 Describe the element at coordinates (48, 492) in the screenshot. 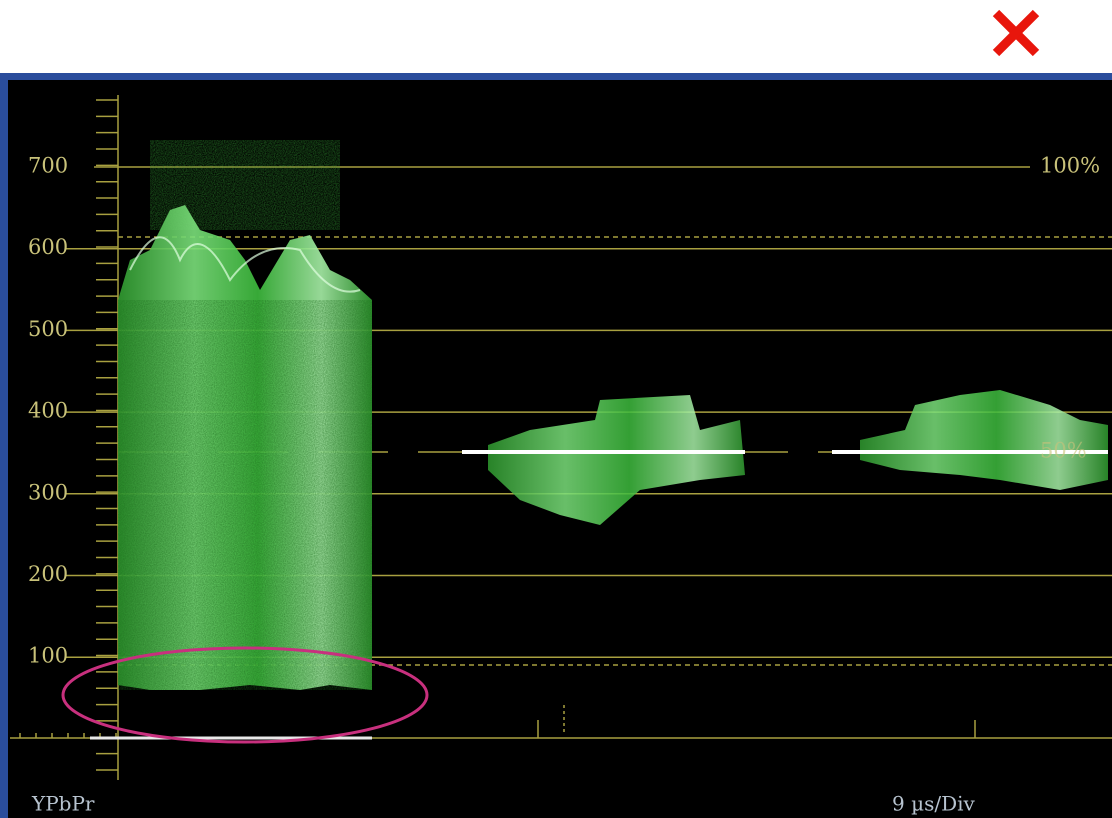

I see `scale-label: 300` at that location.